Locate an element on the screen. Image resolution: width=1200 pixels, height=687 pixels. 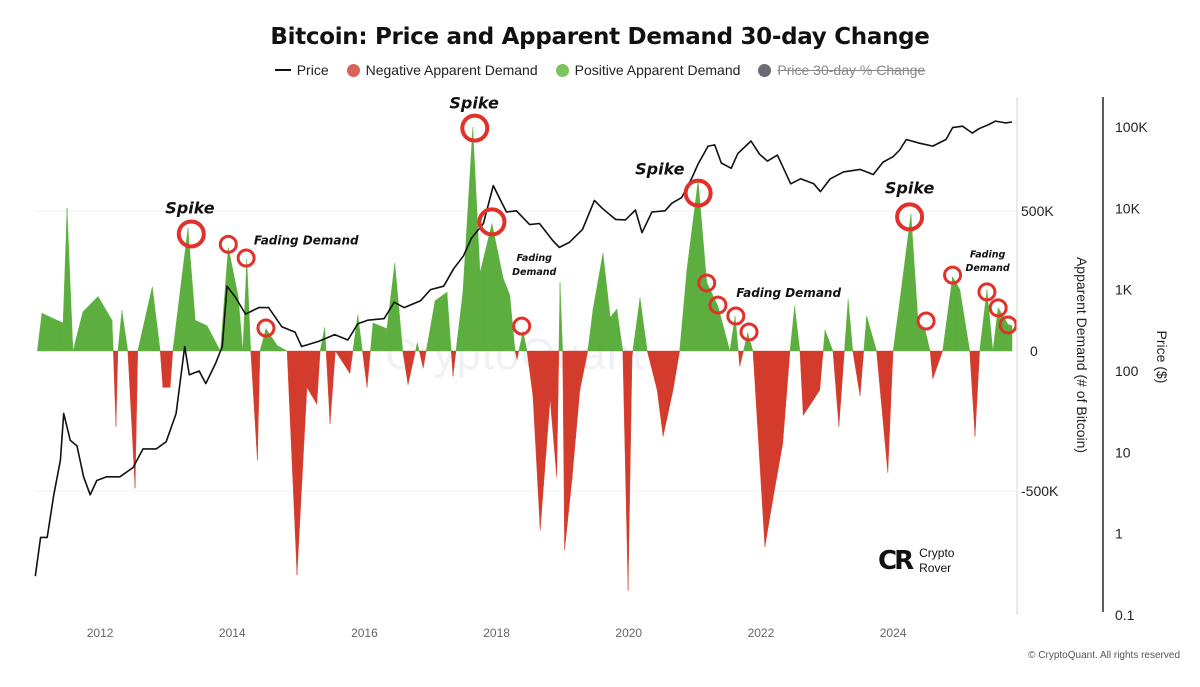
right-tick-label: 100K is located at coordinates (1131, 127).